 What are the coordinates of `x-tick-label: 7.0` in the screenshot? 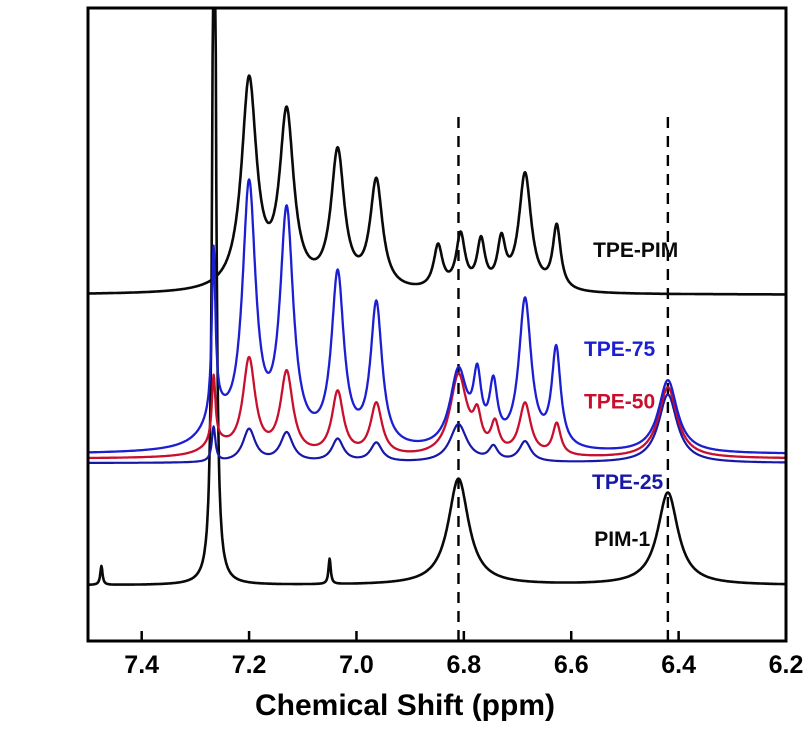 It's located at (356, 665).